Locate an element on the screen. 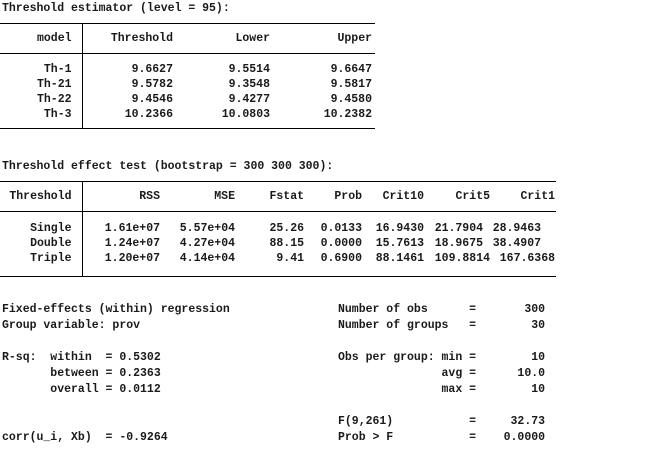 The image size is (668, 454). estimator-row: Th-1 9.6627 9.5514 9.6647 is located at coordinates (187, 69).